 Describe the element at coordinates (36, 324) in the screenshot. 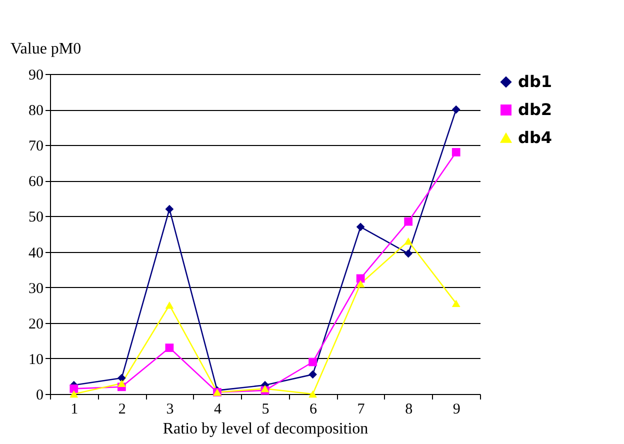

I see `y-tick-label: 20` at that location.